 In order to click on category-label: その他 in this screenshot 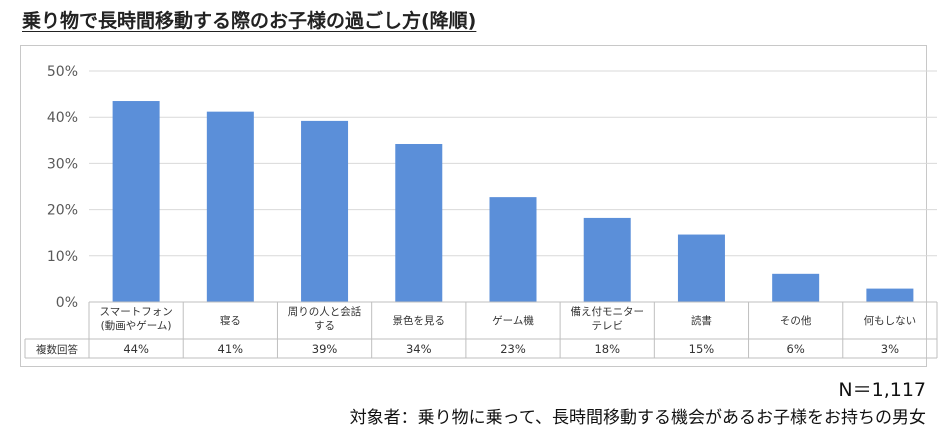, I will do `click(796, 320)`.